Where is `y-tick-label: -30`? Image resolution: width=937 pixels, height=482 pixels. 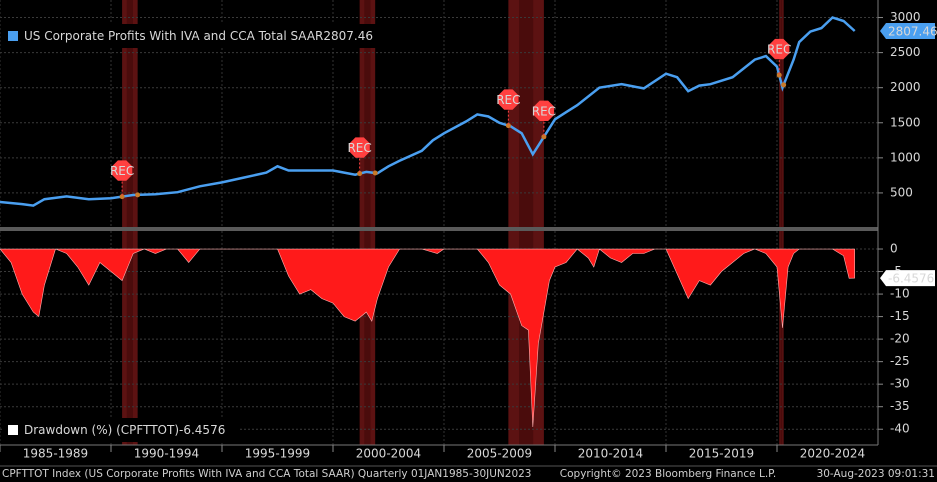 y-tick-label: -30 is located at coordinates (900, 384).